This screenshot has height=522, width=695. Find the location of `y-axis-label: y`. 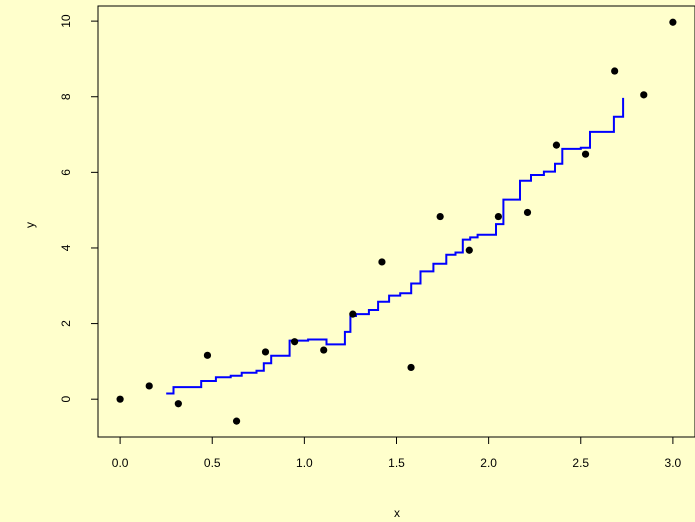

y-axis-label: y is located at coordinates (30, 225).